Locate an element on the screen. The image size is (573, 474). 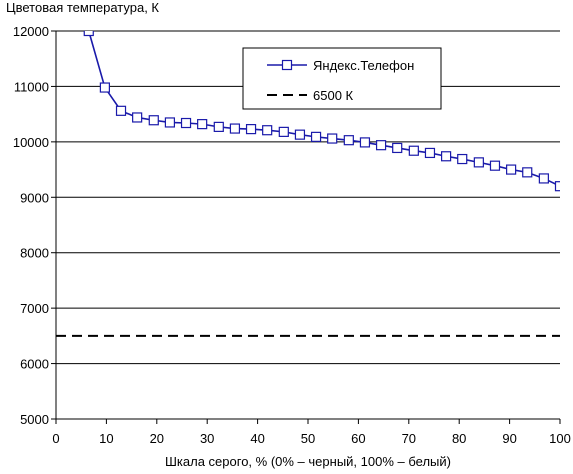
x-tick-label-7: 70 is located at coordinates (409, 438).